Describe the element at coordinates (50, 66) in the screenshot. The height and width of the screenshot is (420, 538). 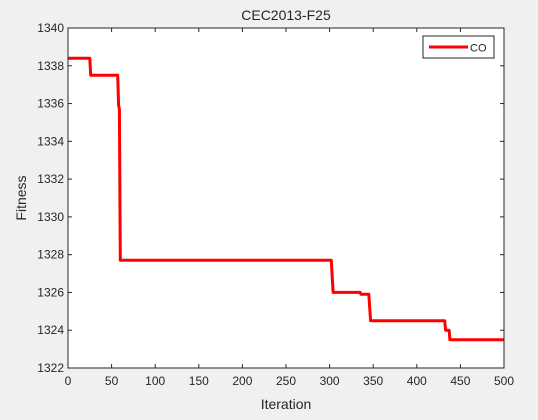
I see `y-tick-label: 1338` at that location.